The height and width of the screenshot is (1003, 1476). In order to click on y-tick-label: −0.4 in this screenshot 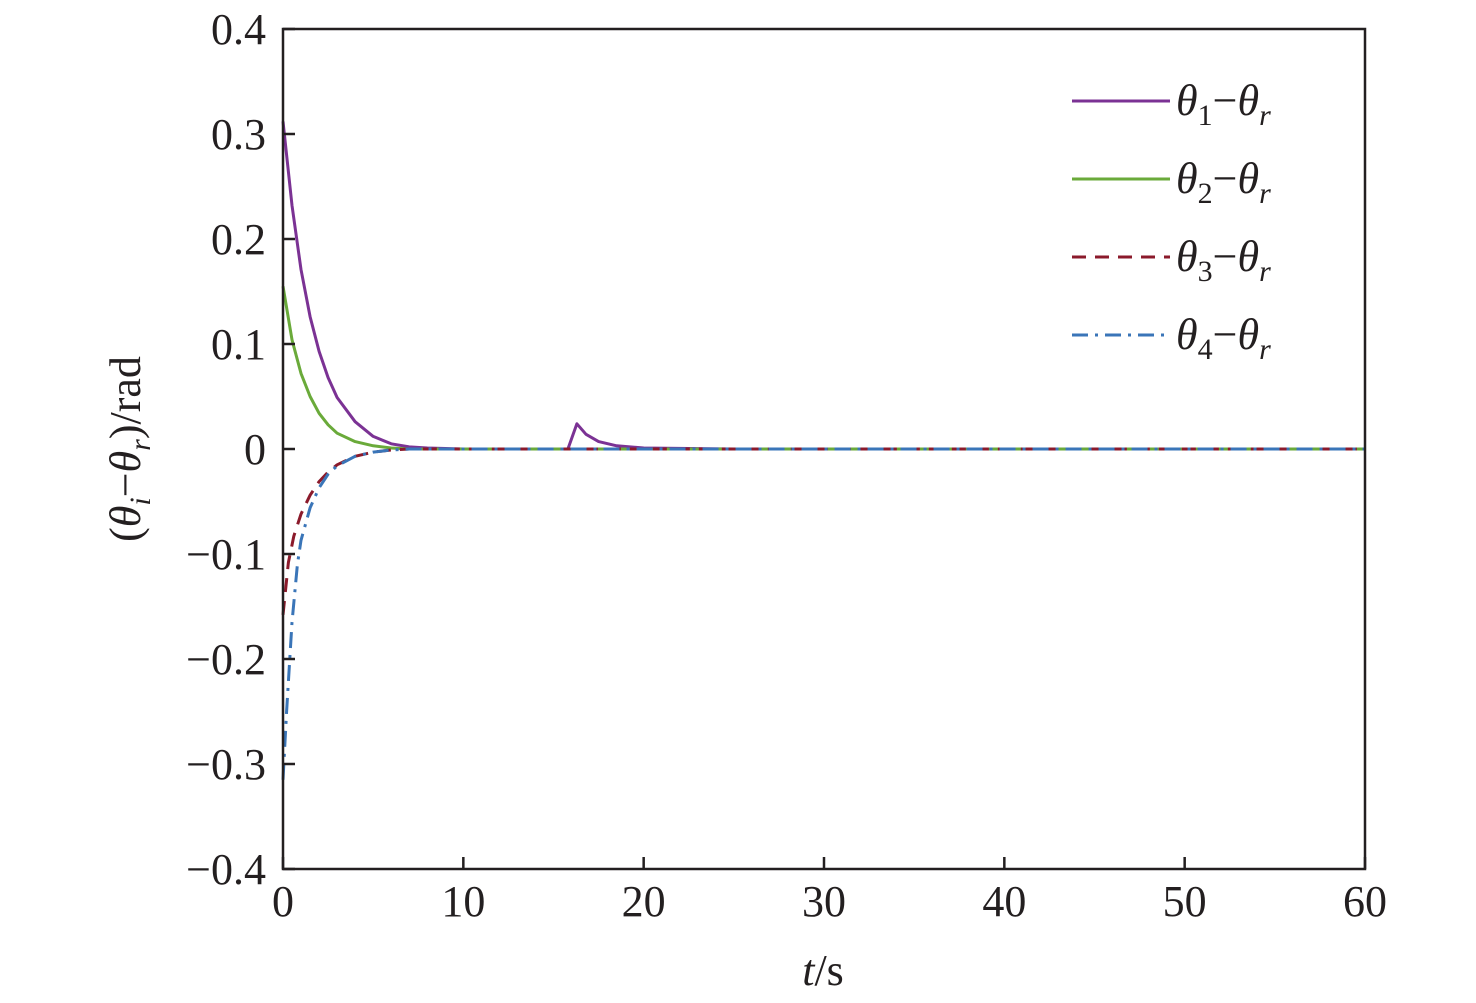, I will do `click(226, 869)`.